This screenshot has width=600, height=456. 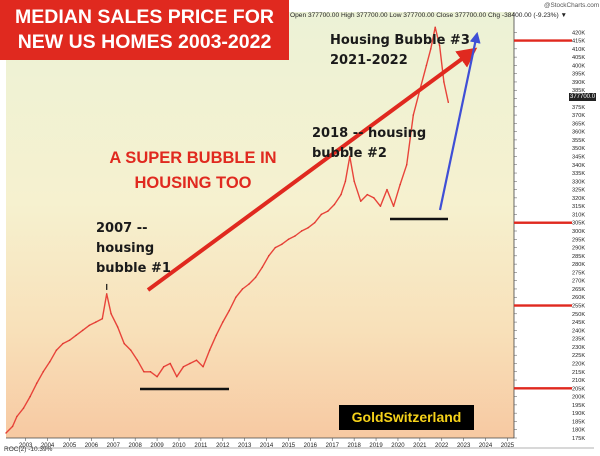 What do you see at coordinates (179, 446) in the screenshot?
I see `x-tick-label: 2010` at bounding box center [179, 446].